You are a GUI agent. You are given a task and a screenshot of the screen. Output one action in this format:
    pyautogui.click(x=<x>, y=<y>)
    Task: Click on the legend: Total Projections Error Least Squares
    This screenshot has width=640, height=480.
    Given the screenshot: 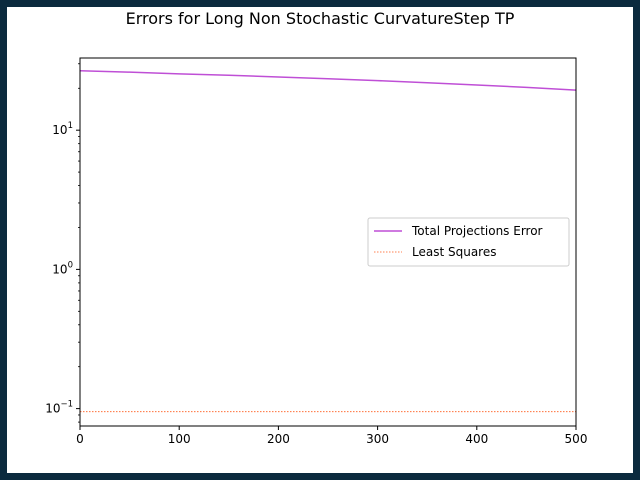 What is the action you would take?
    pyautogui.click(x=468, y=242)
    